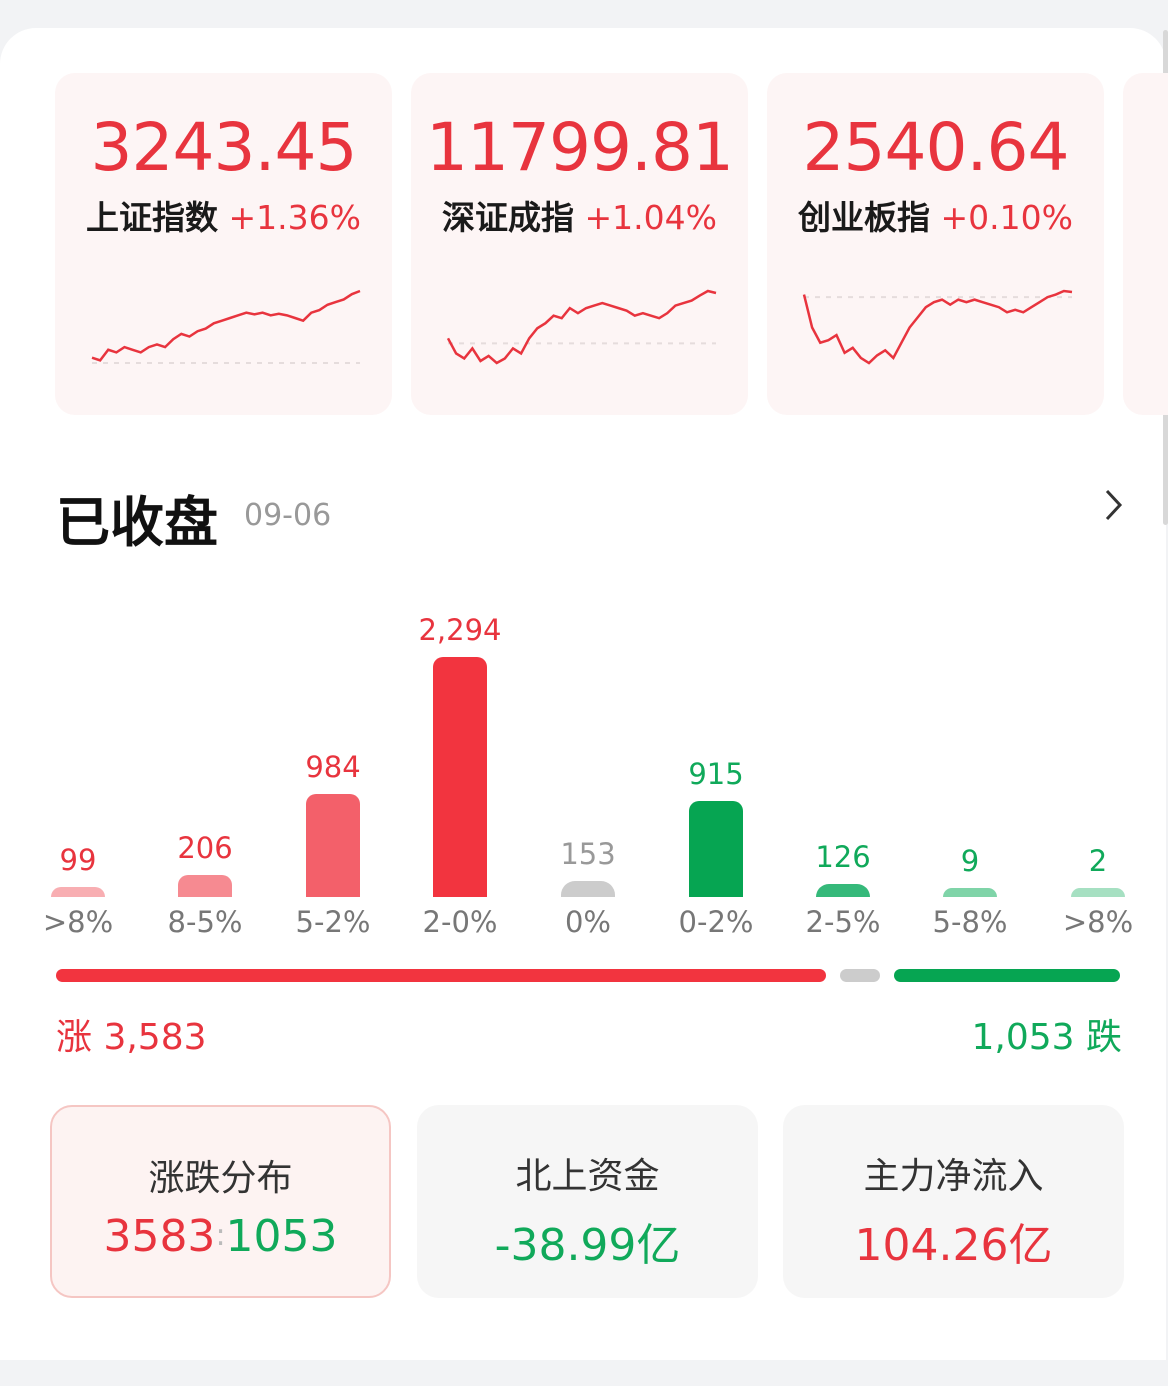 Image resolution: width=1168 pixels, height=1386 pixels. I want to click on down-ratio-bar, so click(1006, 975).